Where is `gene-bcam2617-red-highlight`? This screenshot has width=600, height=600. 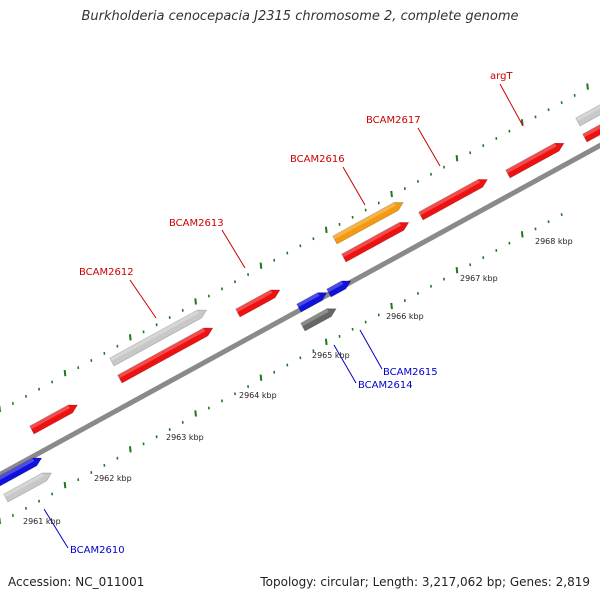 gene-bcam2617-red-highlight is located at coordinates (449, 197).